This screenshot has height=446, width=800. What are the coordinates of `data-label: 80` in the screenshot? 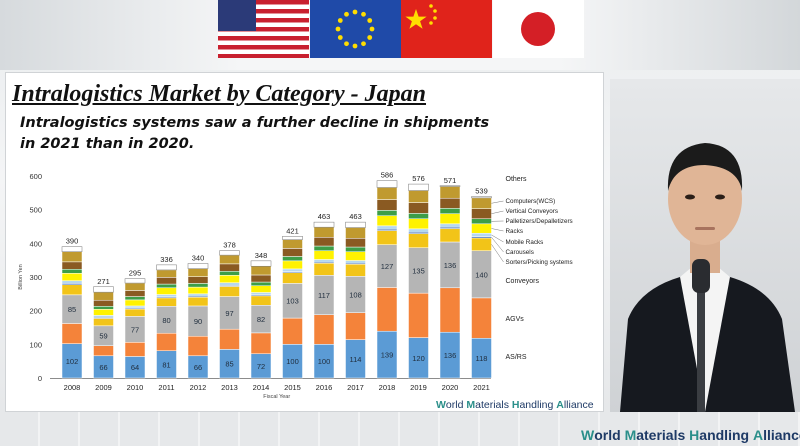 It's located at (166, 320).